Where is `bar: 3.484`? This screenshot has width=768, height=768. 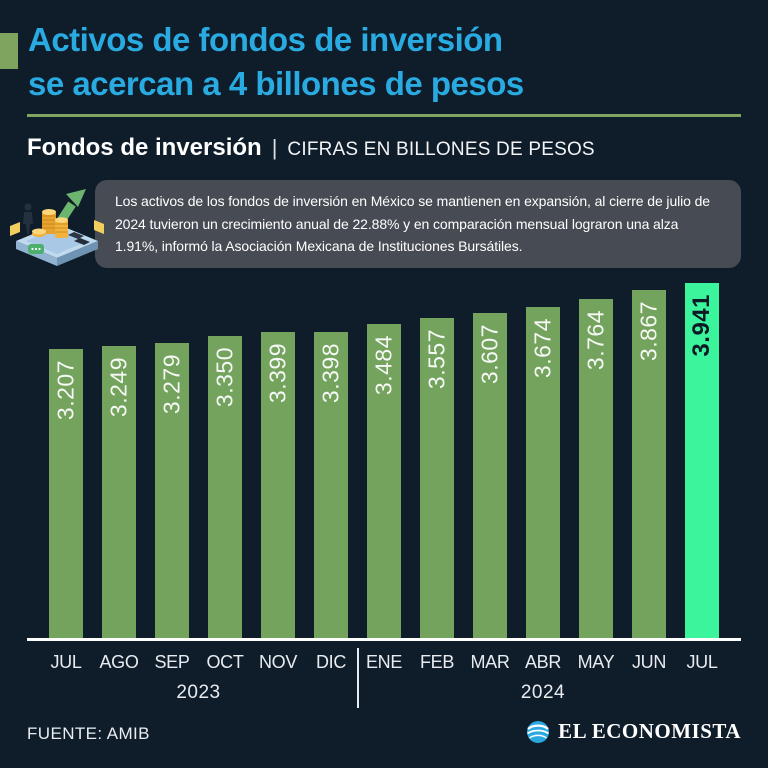 bar: 3.484 is located at coordinates (384, 482).